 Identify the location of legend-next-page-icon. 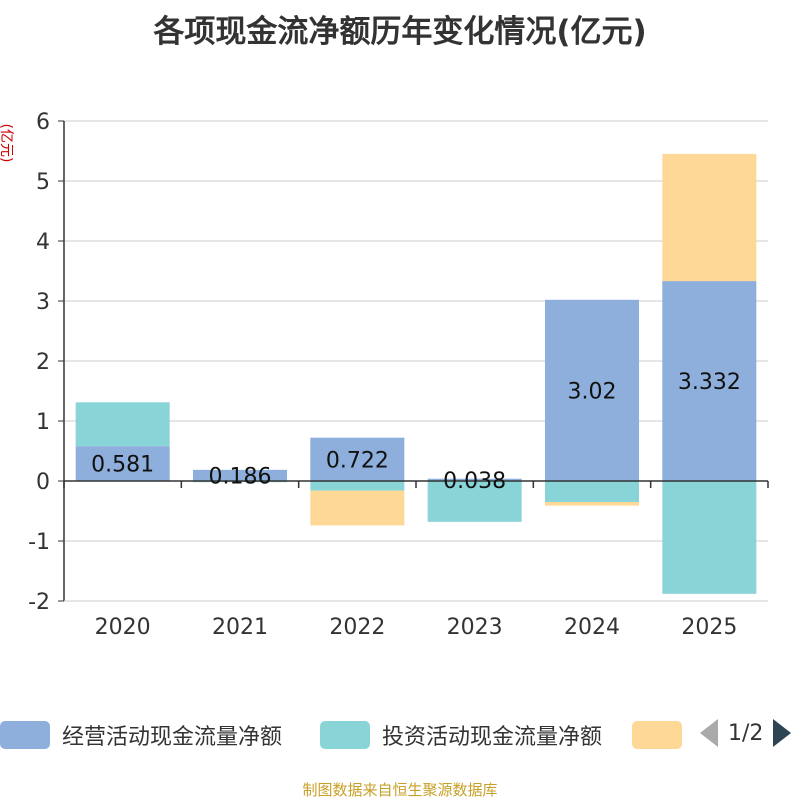
(782, 733).